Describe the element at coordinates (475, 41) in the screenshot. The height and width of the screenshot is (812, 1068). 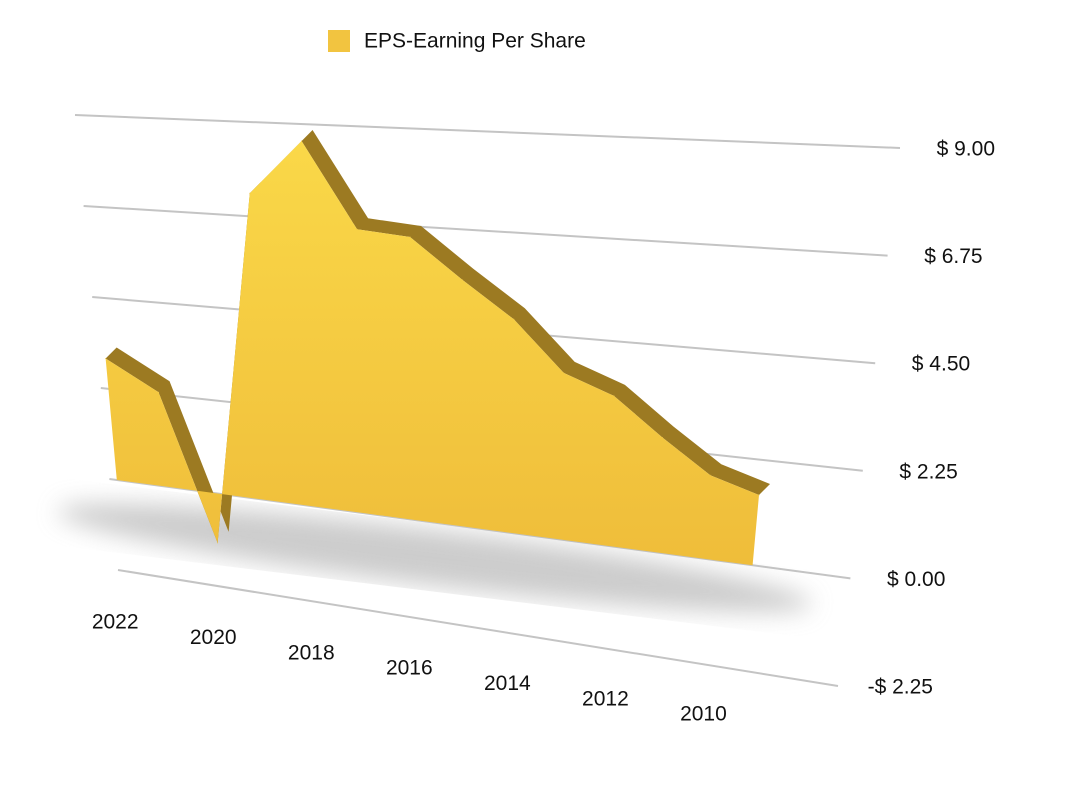
I see `legend-label: EPS-Earning Per Share` at that location.